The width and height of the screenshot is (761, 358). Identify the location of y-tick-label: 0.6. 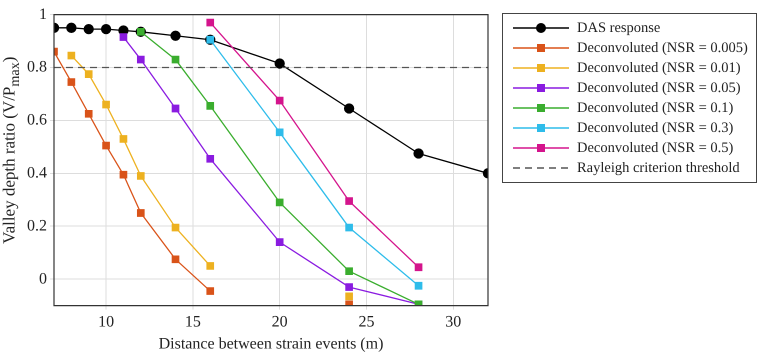
(37, 120).